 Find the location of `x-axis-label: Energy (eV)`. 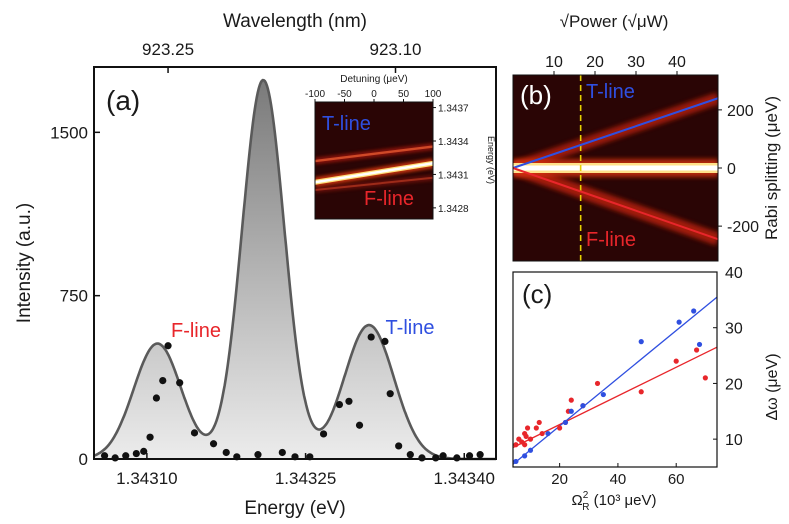

x-axis-label: Energy (eV) is located at coordinates (294, 508).